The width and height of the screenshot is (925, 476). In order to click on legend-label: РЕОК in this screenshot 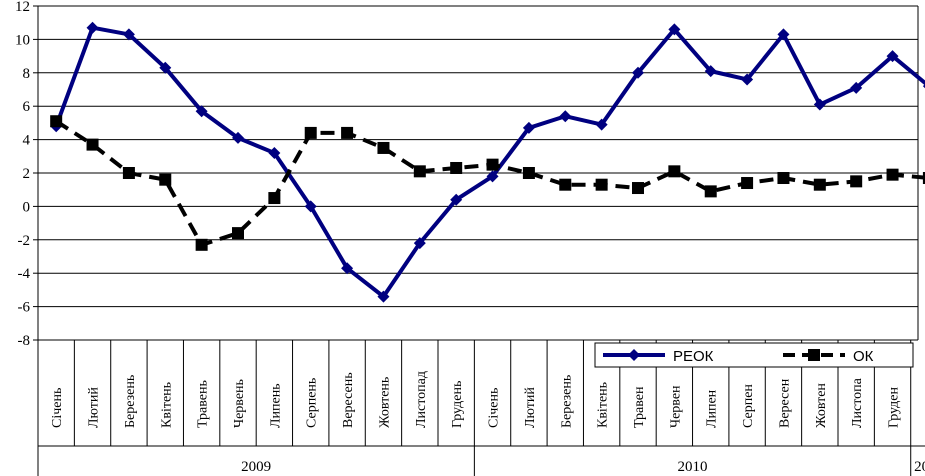, I will do `click(693, 356)`.